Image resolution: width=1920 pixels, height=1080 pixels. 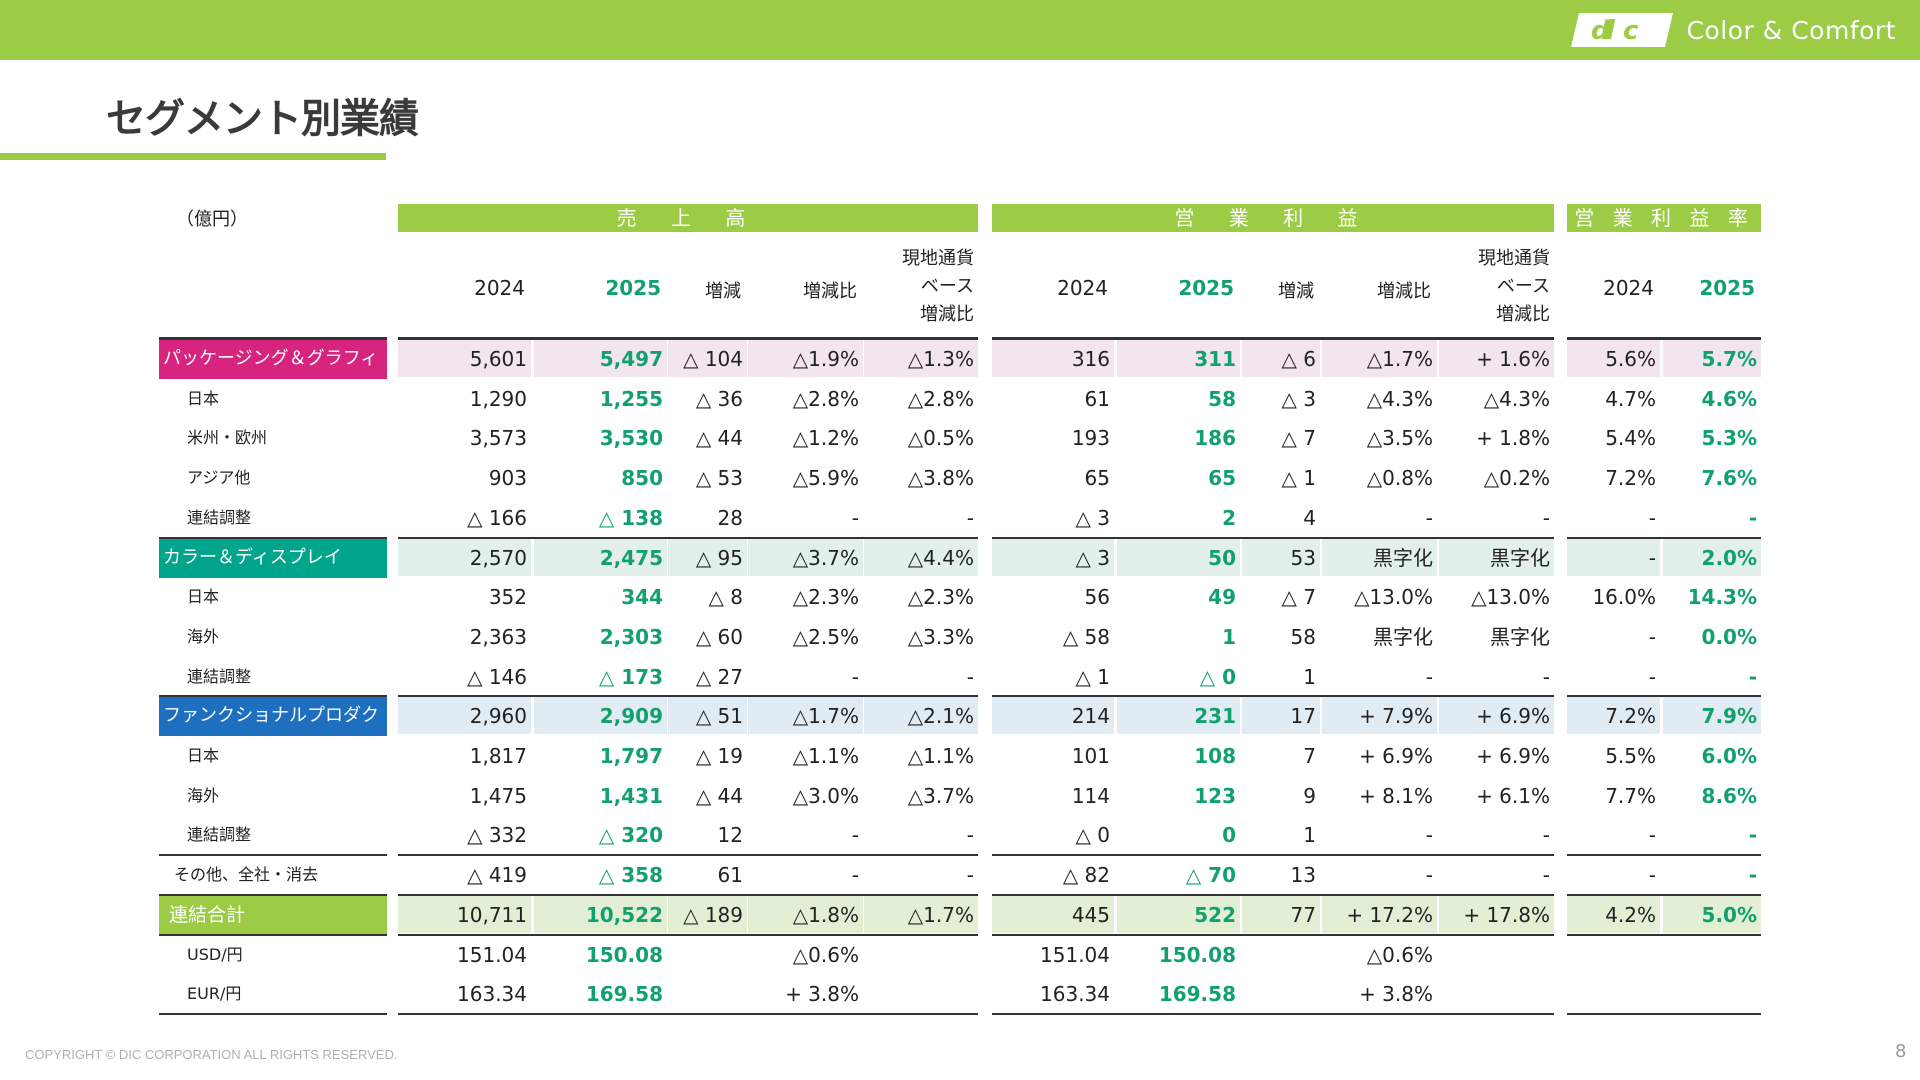 What do you see at coordinates (631, 438) in the screenshot?
I see `table-cell: 3,530` at bounding box center [631, 438].